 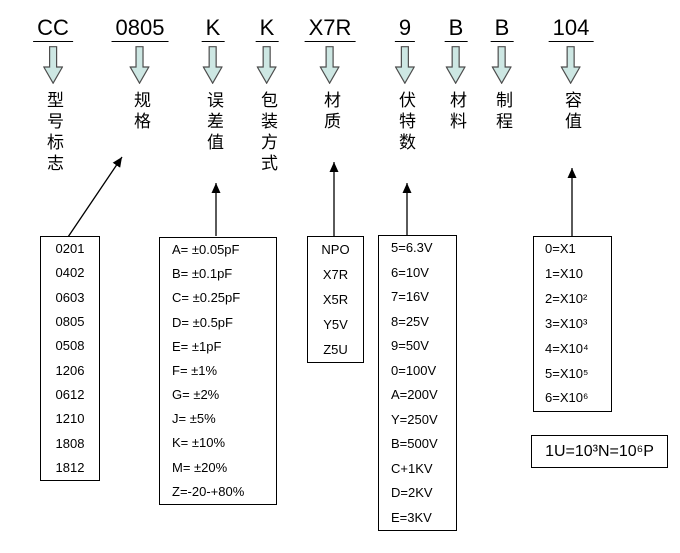 I want to click on table-row: 0=X1, so click(x=560, y=249).